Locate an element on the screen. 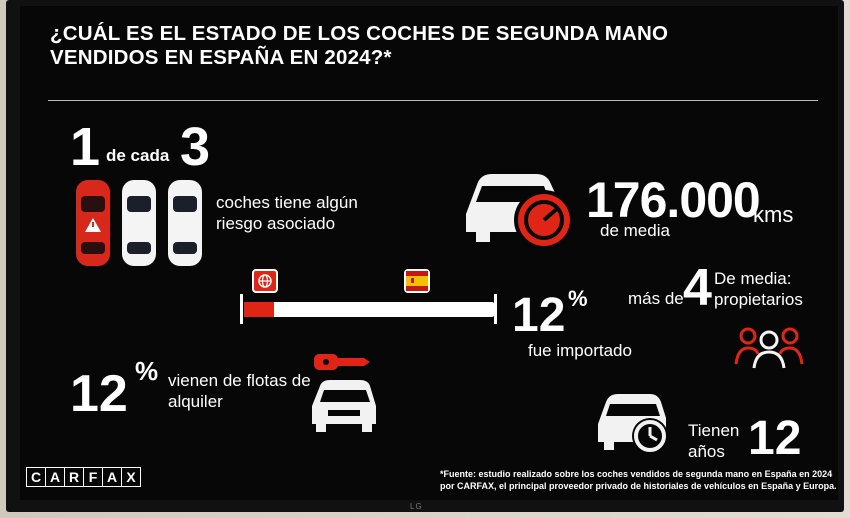 The image size is (850, 518). km-value: 176.000 is located at coordinates (673, 200).